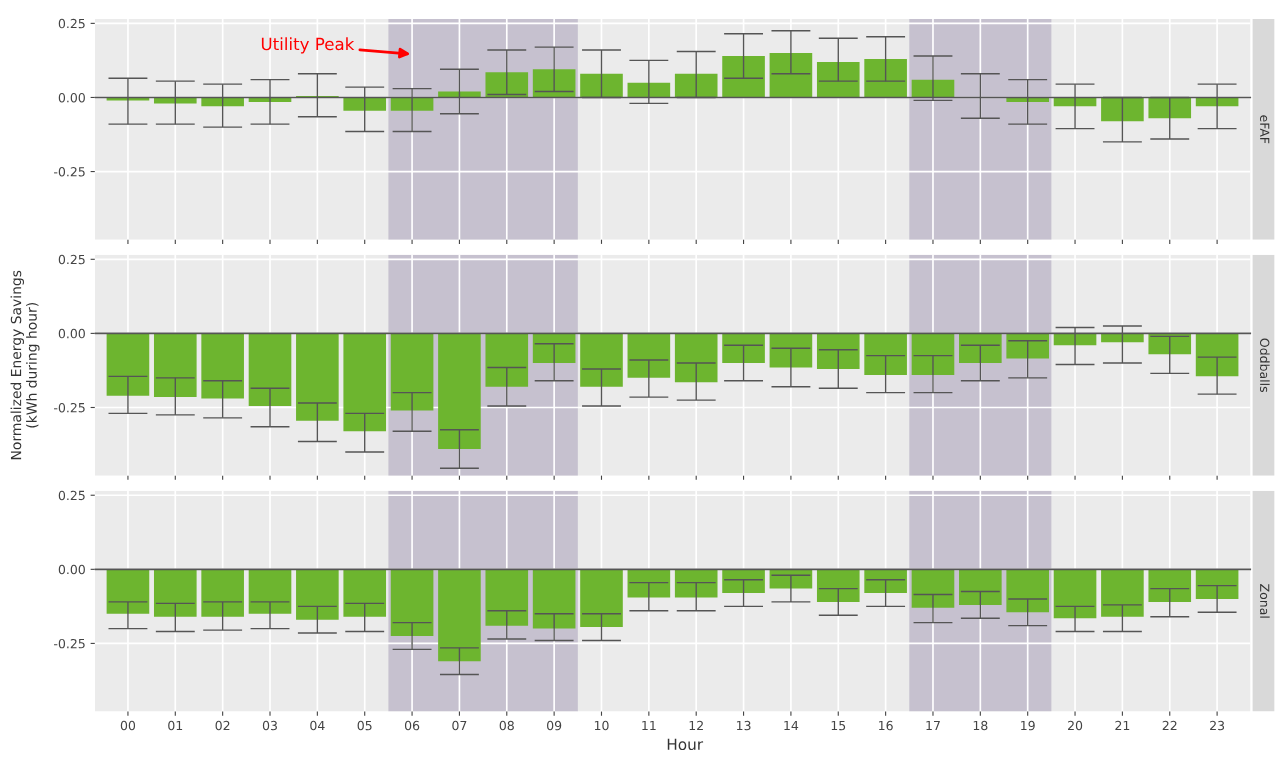 This screenshot has height=757, width=1281. Describe the element at coordinates (980, 725) in the screenshot. I see `x-tick-label: 18` at that location.